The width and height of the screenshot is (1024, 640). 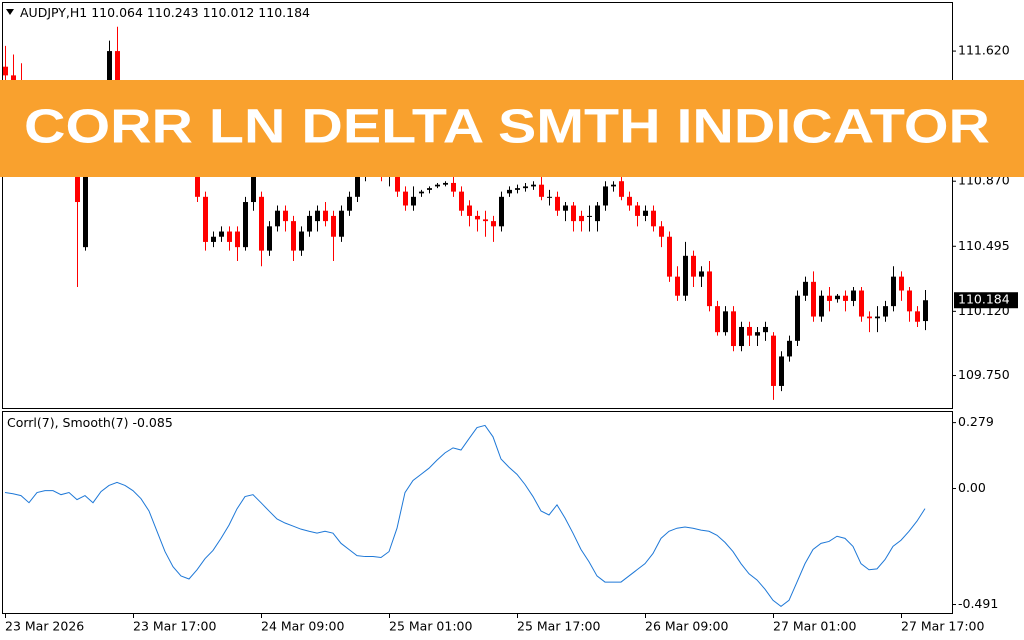 What do you see at coordinates (152, 422) in the screenshot?
I see `indicator-value: -0.085` at bounding box center [152, 422].